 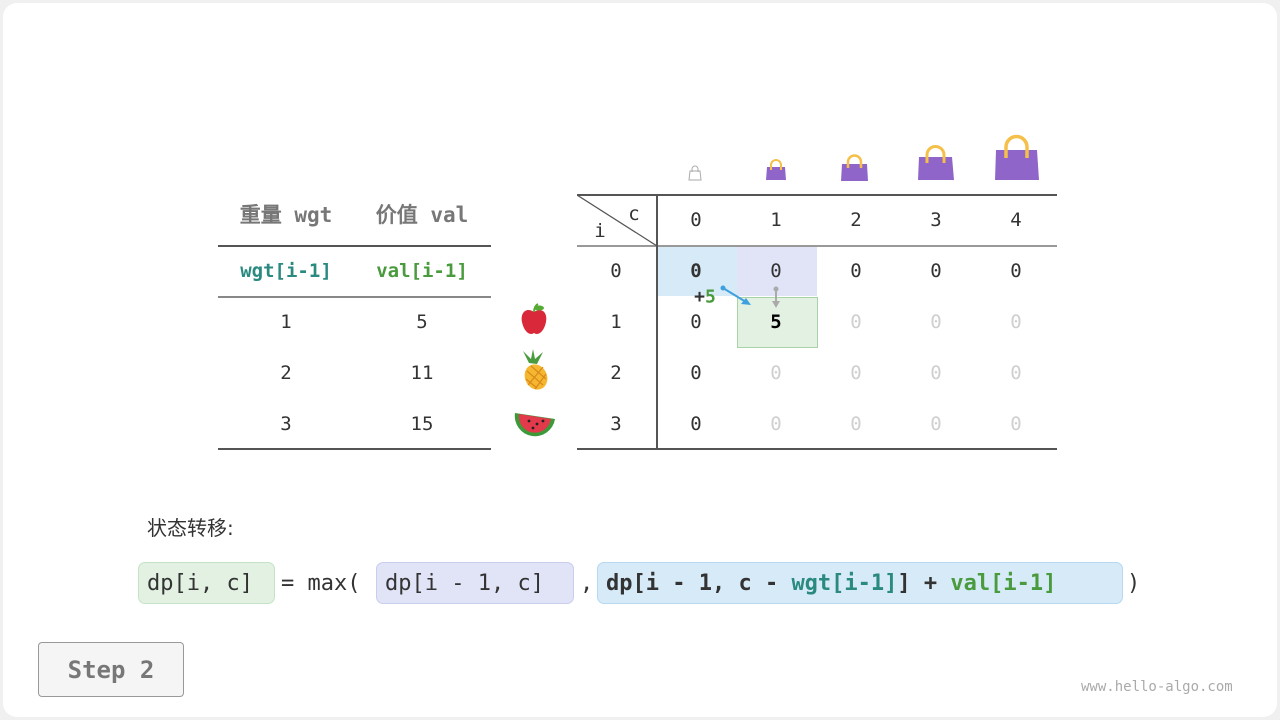 What do you see at coordinates (286, 322) in the screenshot?
I see `wgt-cell: 1` at bounding box center [286, 322].